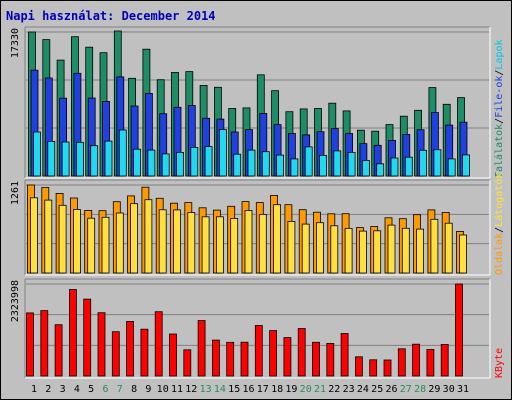 The width and height of the screenshot is (512, 400). What do you see at coordinates (499, 151) in the screenshot?
I see `legend-item: Találatok` at bounding box center [499, 151].